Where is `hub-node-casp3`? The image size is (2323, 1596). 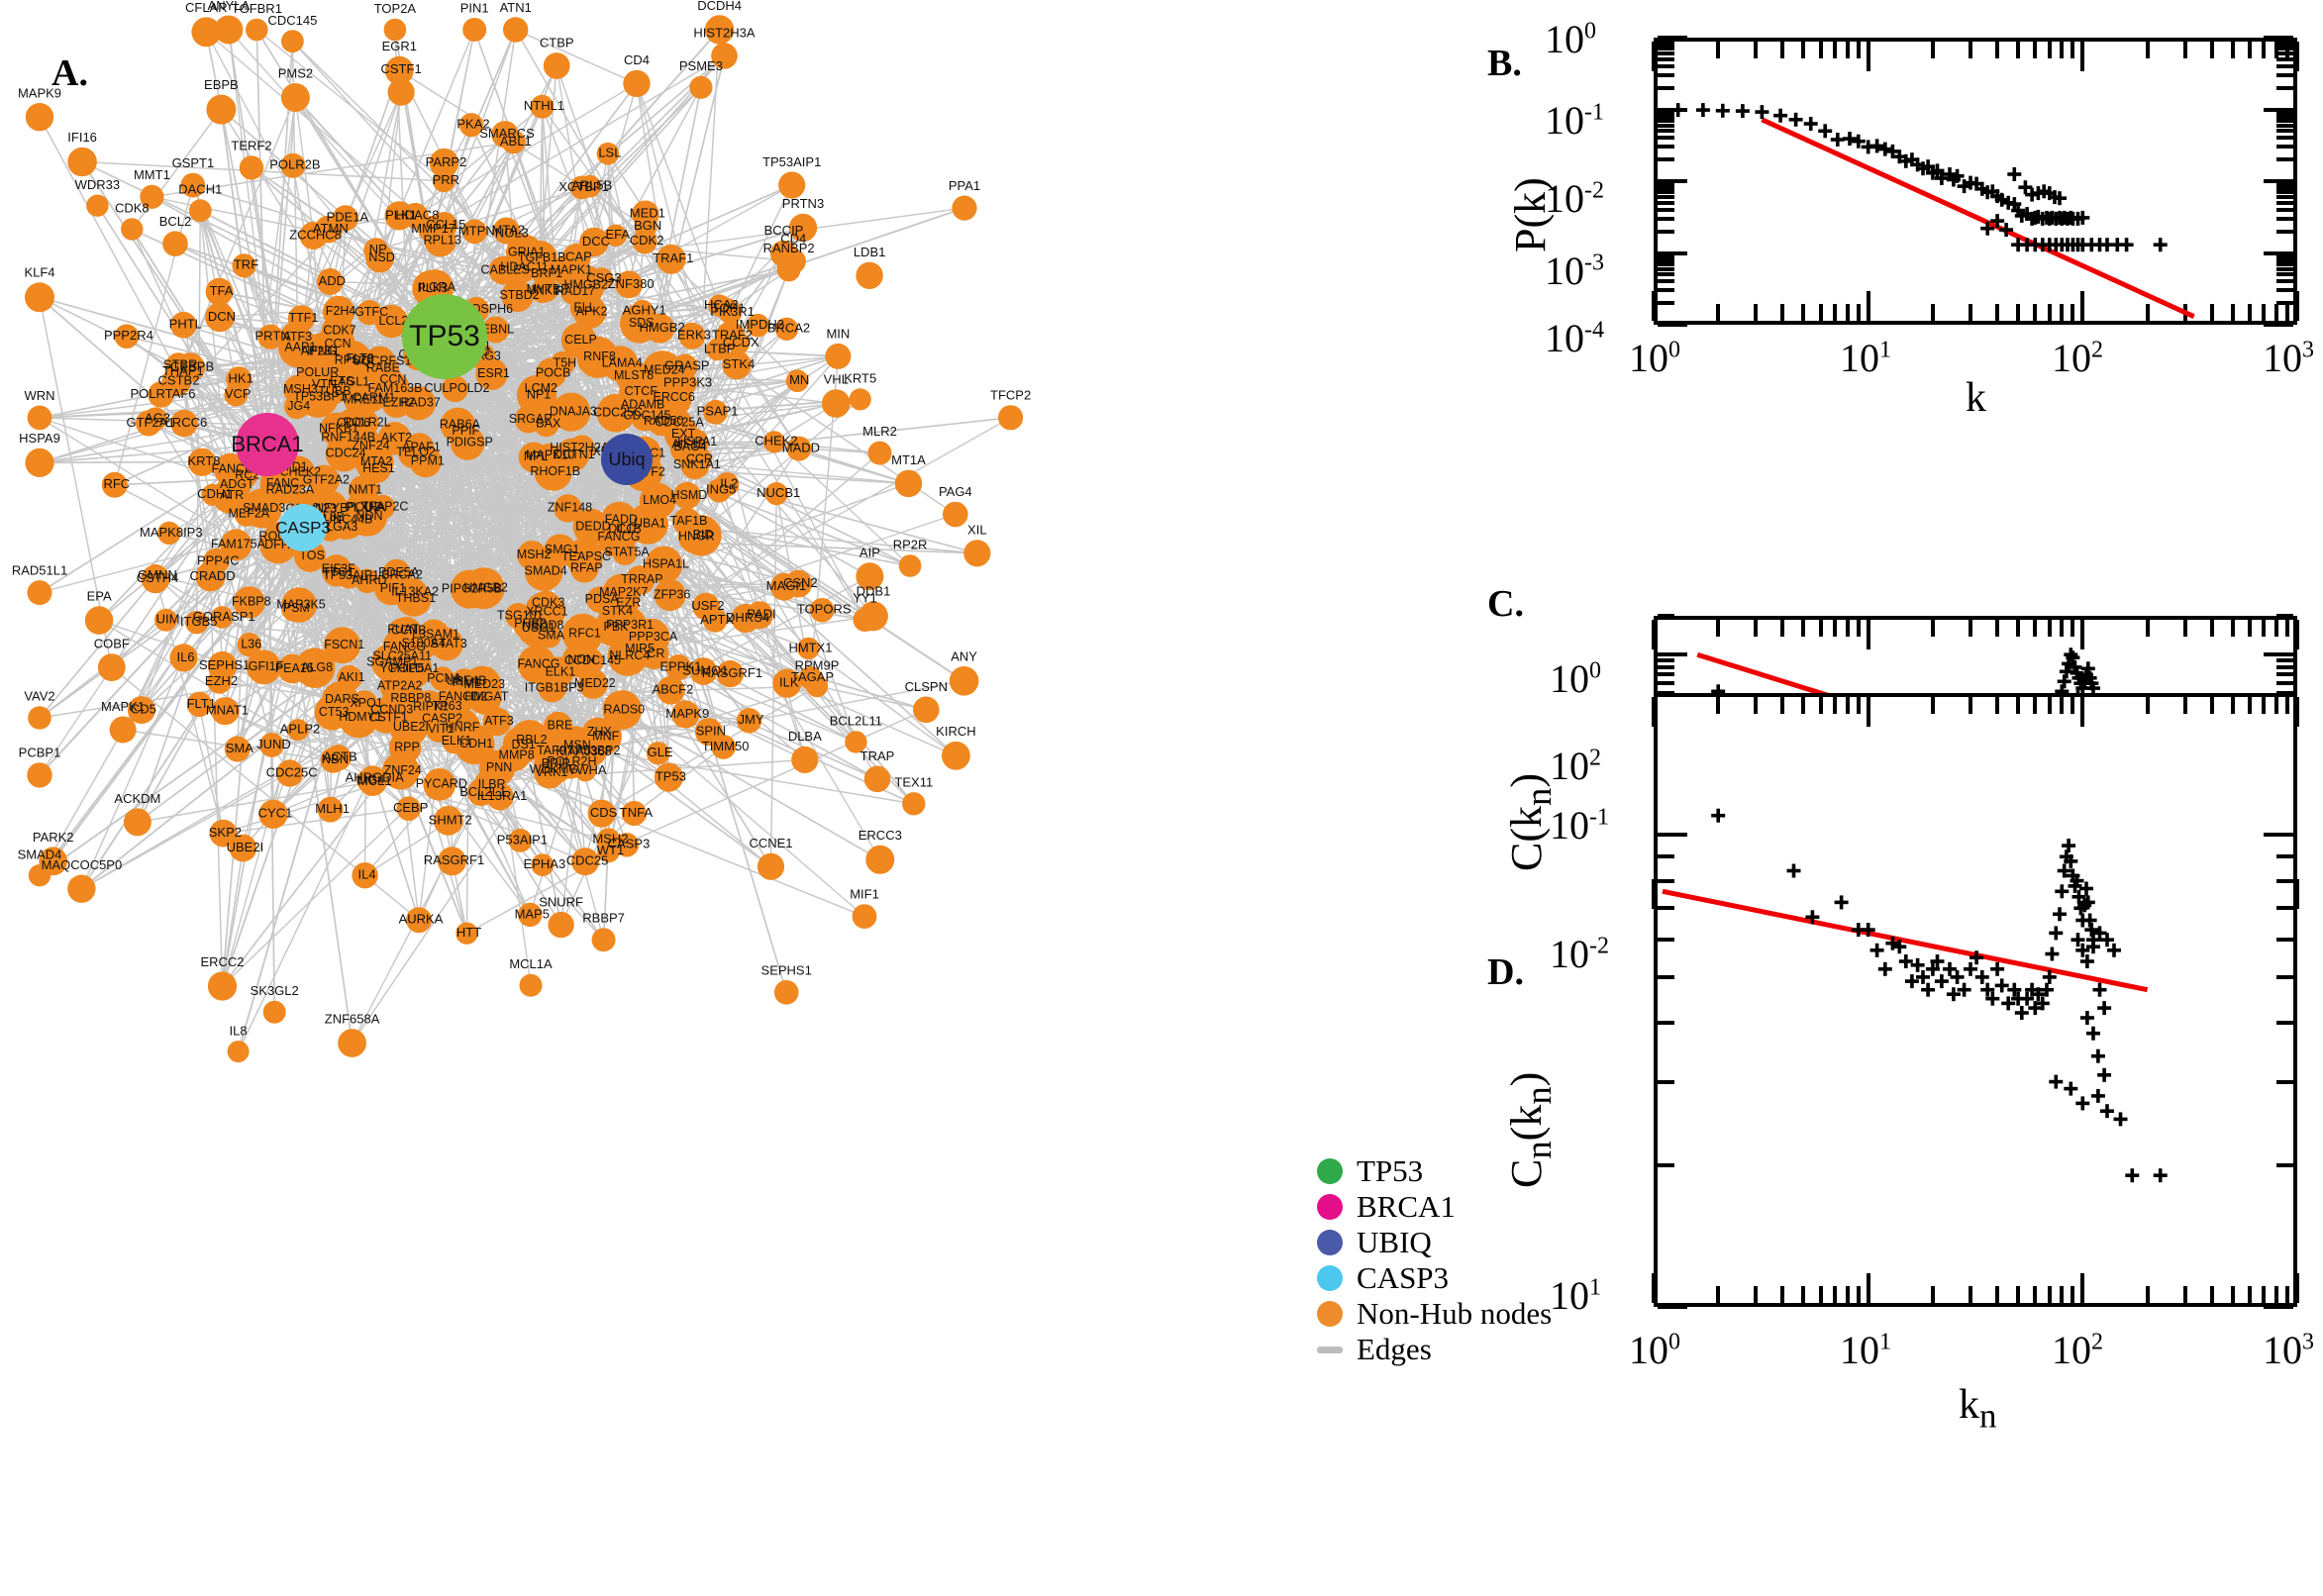
hub-node-casp3 is located at coordinates (303, 527).